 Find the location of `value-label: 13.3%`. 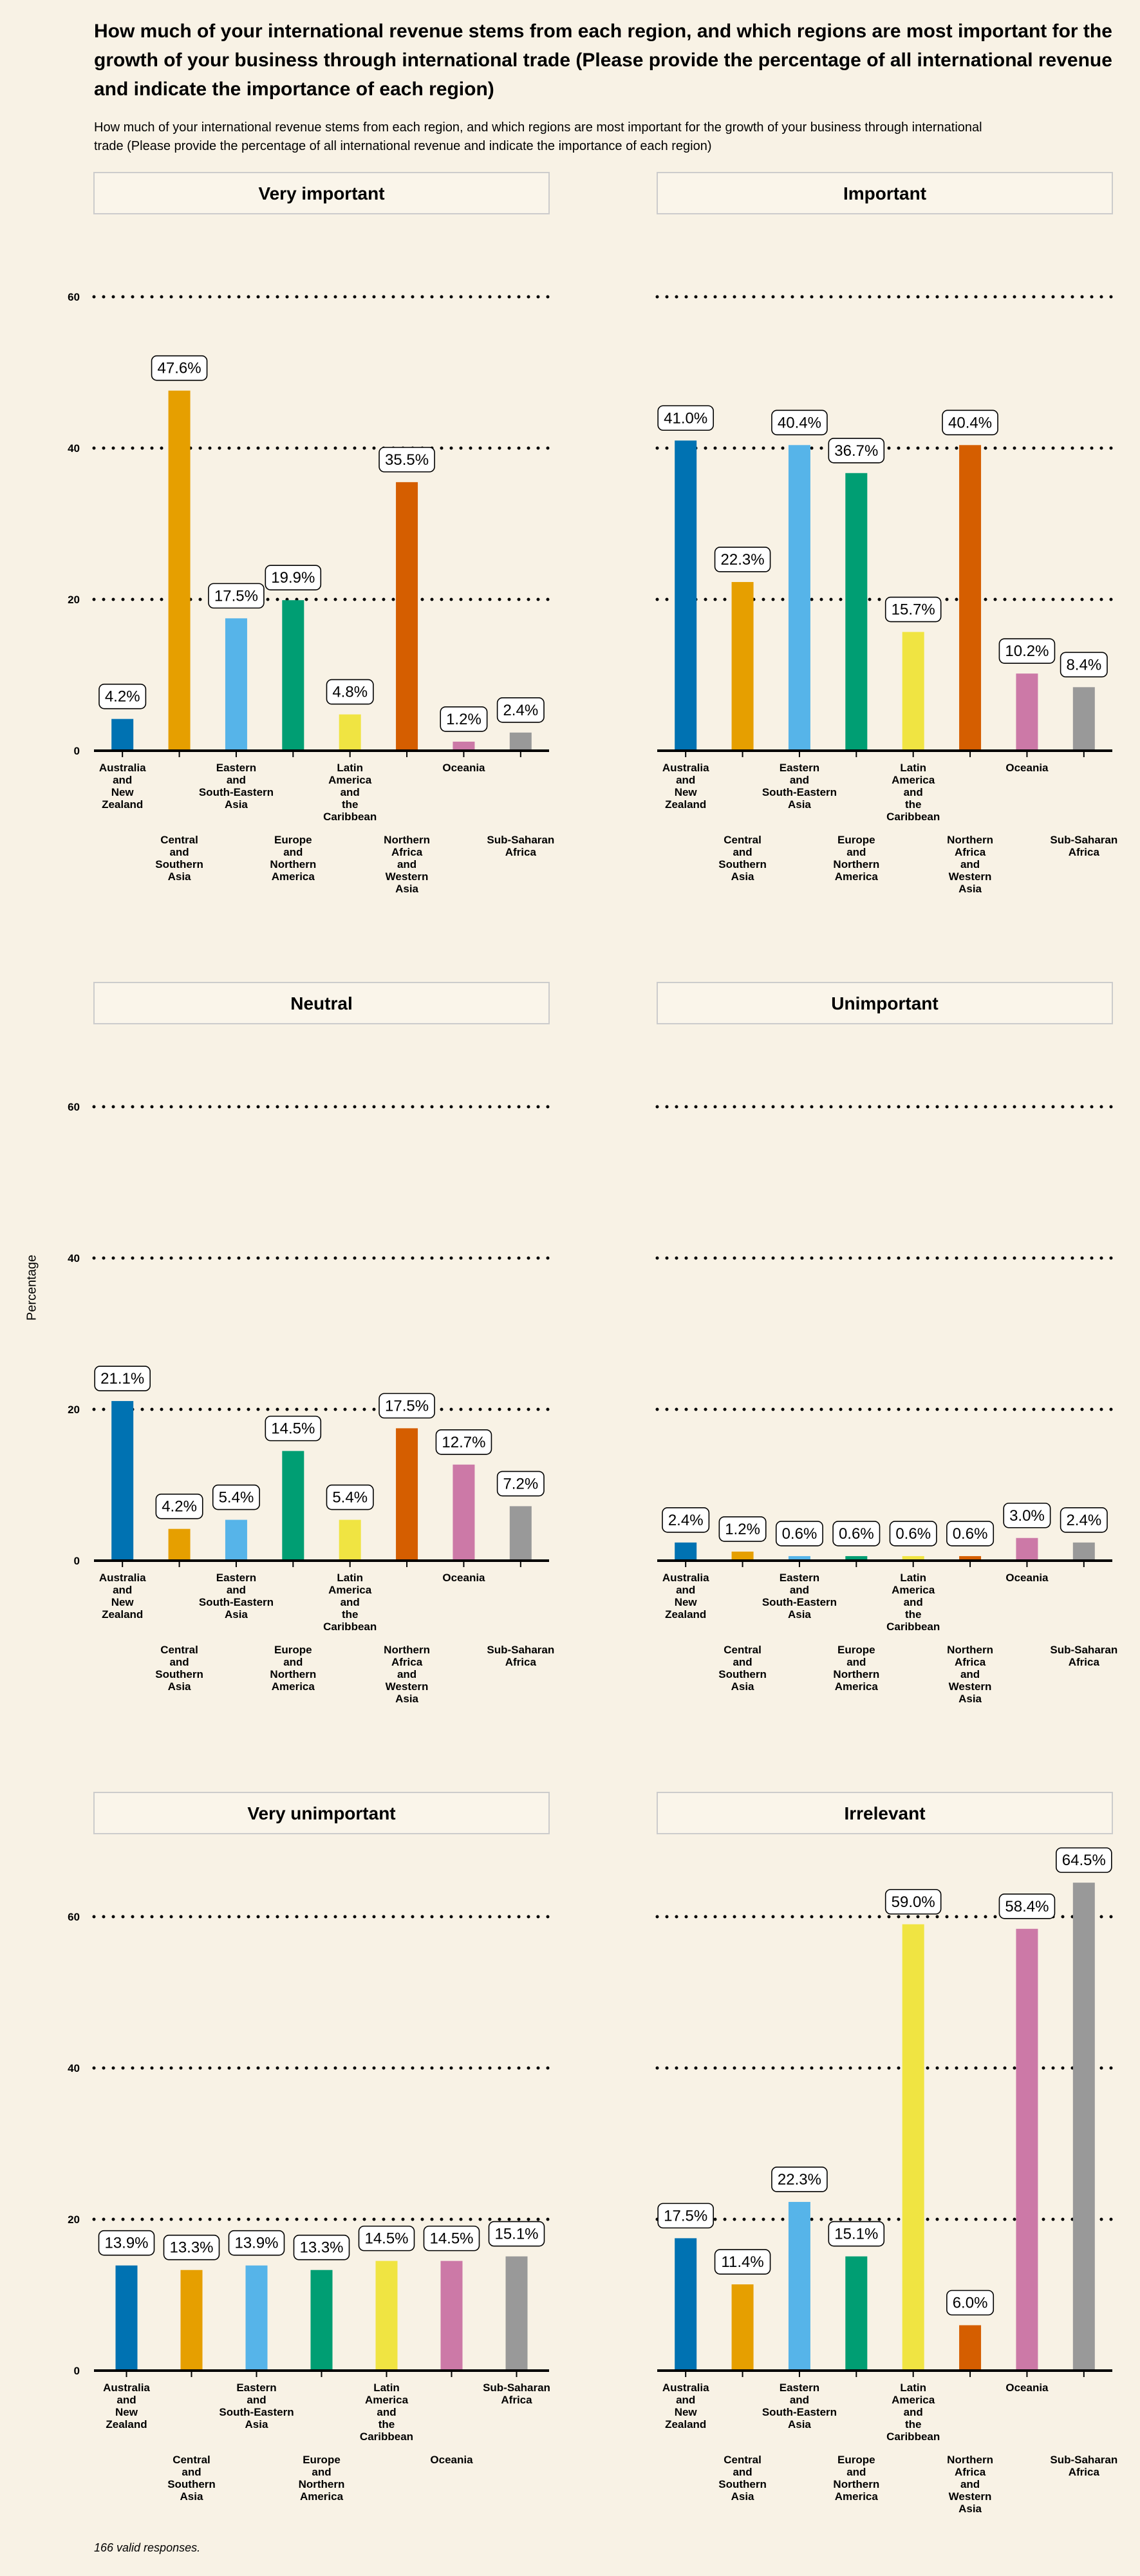

value-label: 13.3% is located at coordinates (321, 2248).